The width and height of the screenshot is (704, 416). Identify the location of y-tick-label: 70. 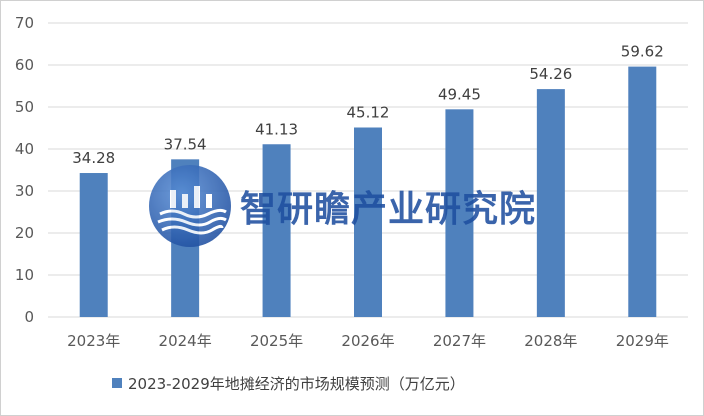
(24, 23).